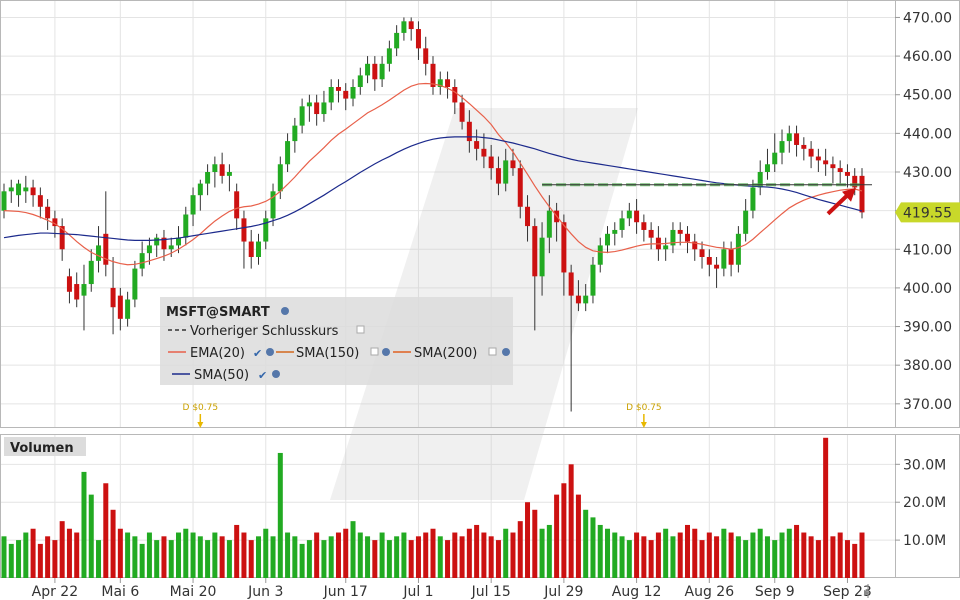 This screenshot has height=600, width=960. I want to click on y-tick-label: 470.00, so click(927, 18).